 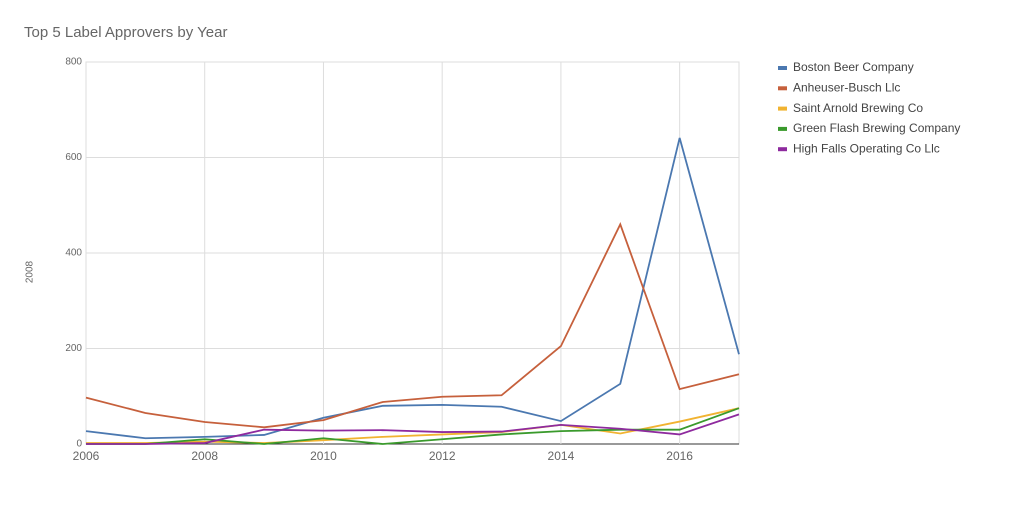 What do you see at coordinates (125, 32) in the screenshot?
I see `chart-title: Top 5 Label Approvers by Year` at bounding box center [125, 32].